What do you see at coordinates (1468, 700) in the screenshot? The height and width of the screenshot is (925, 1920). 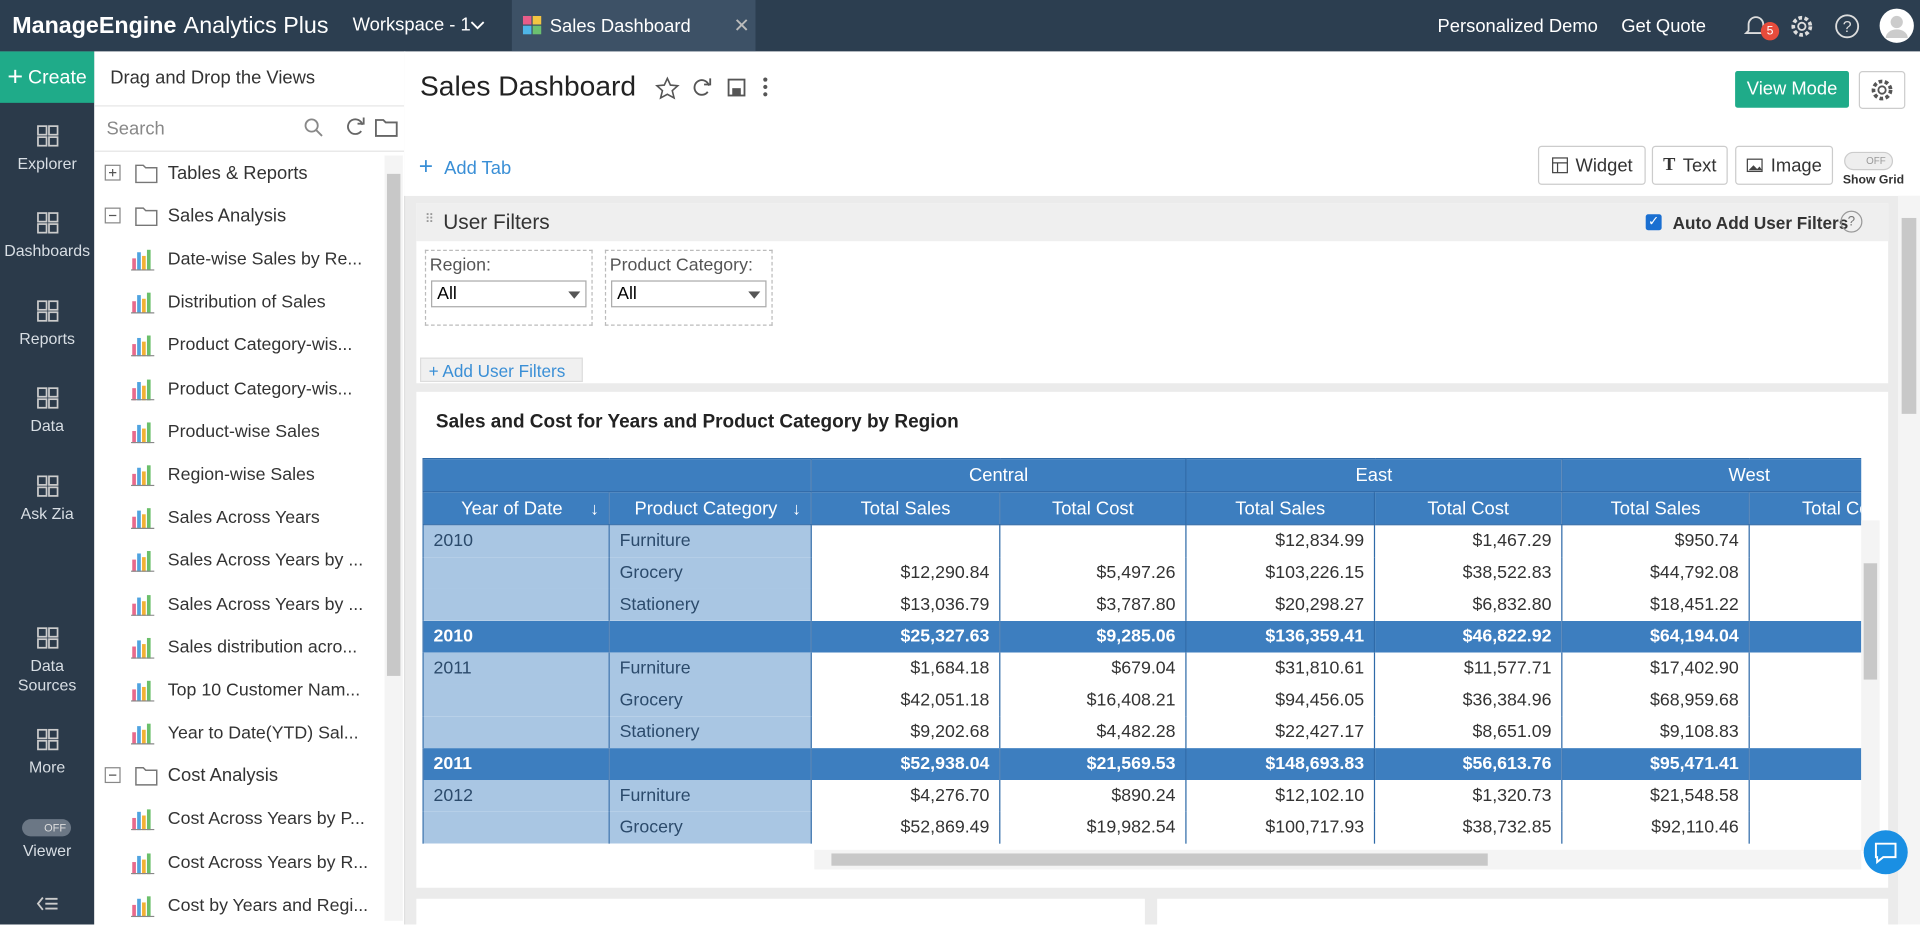 I see `value-cell: $36,384.96` at bounding box center [1468, 700].